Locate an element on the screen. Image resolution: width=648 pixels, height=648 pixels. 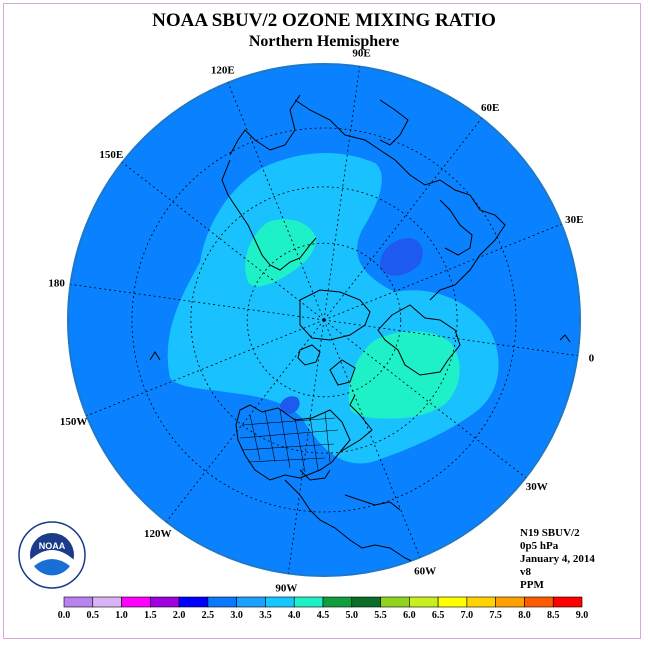
colorbar-tick-label: 3.5 is located at coordinates (265, 615).